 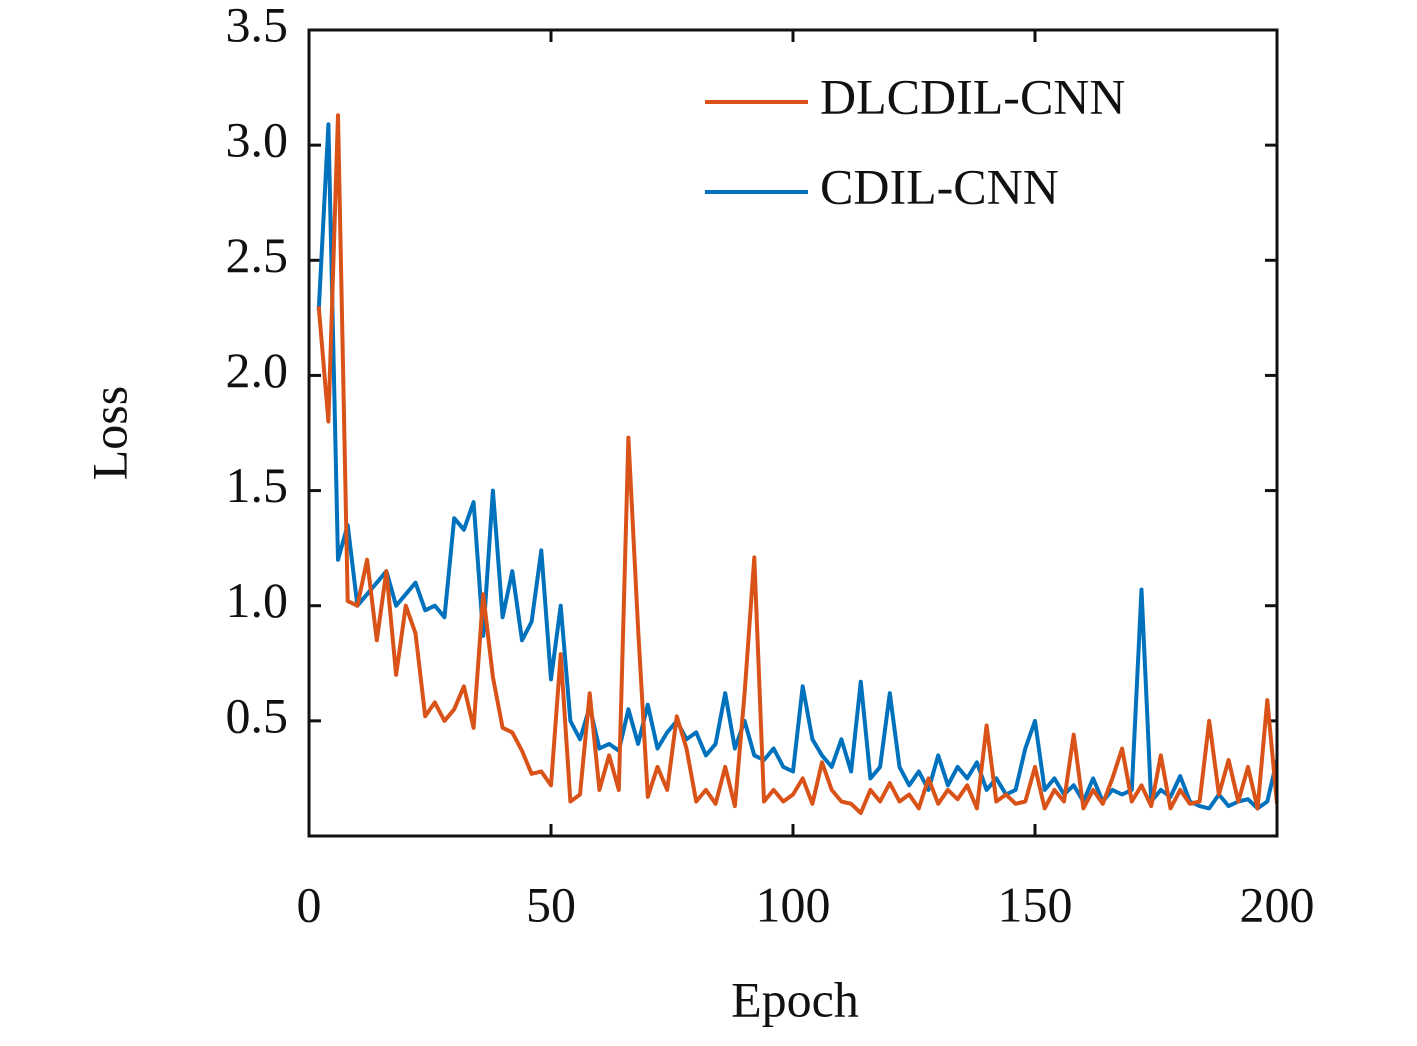 I want to click on legend-label: DLCDIL-CNN, so click(x=973, y=96).